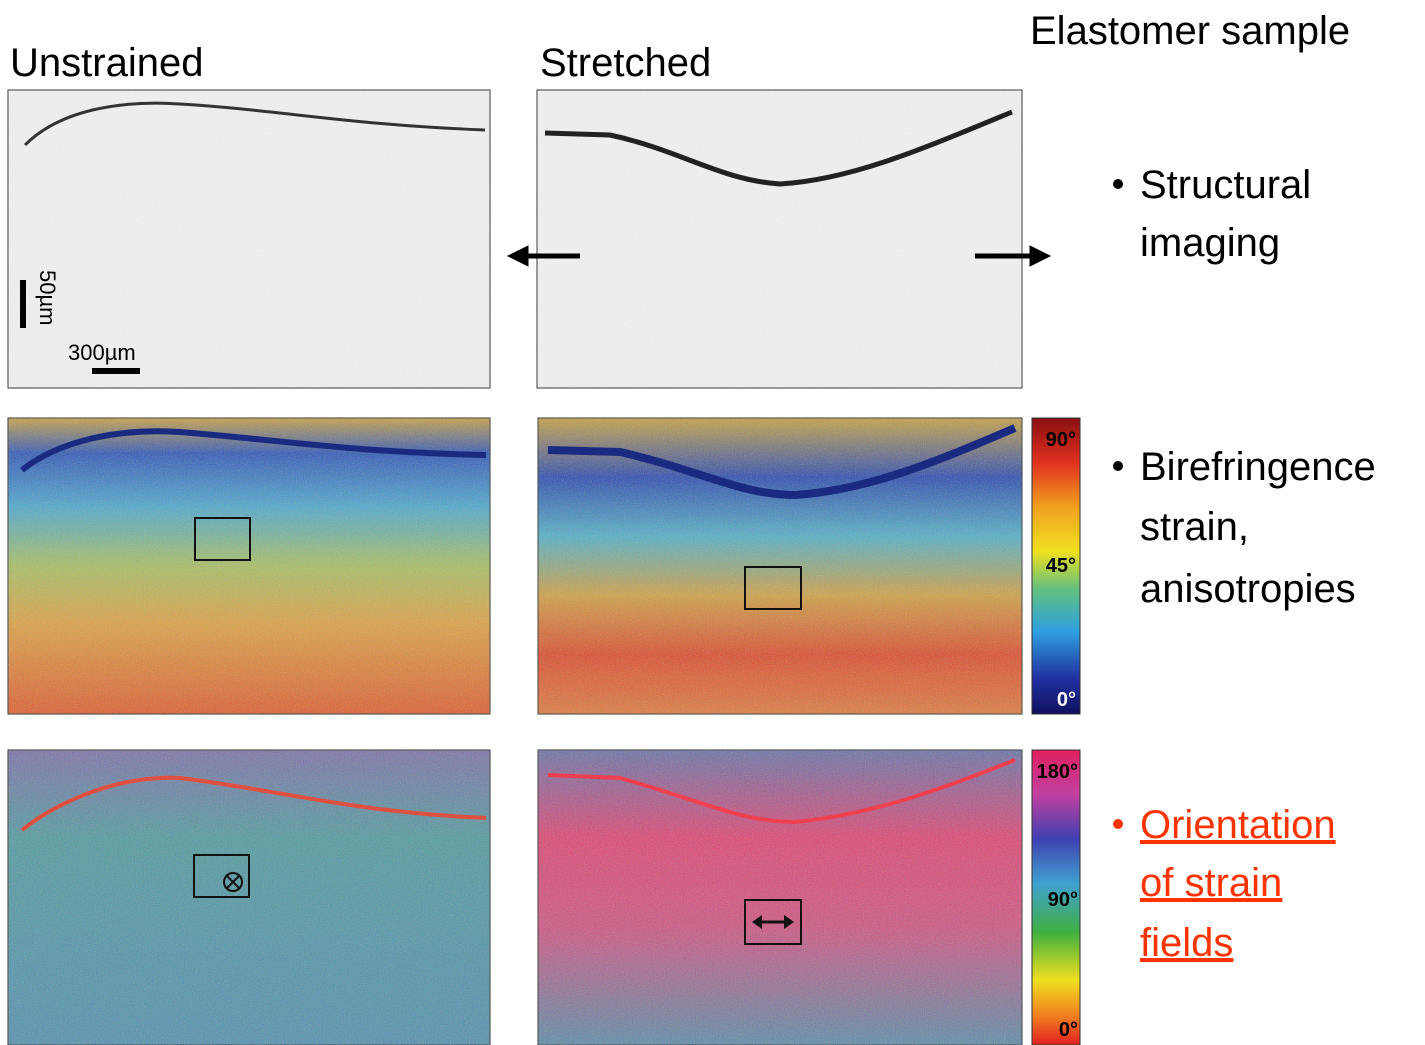  What do you see at coordinates (47, 297) in the screenshot?
I see `scale-label: 50µm` at bounding box center [47, 297].